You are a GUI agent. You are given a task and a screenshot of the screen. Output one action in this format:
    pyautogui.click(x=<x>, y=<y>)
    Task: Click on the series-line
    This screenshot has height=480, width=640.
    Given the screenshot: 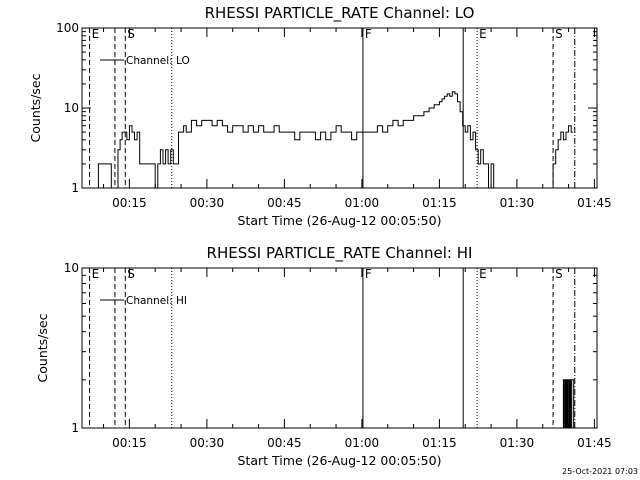 What is the action you would take?
    pyautogui.click(x=568, y=404)
    